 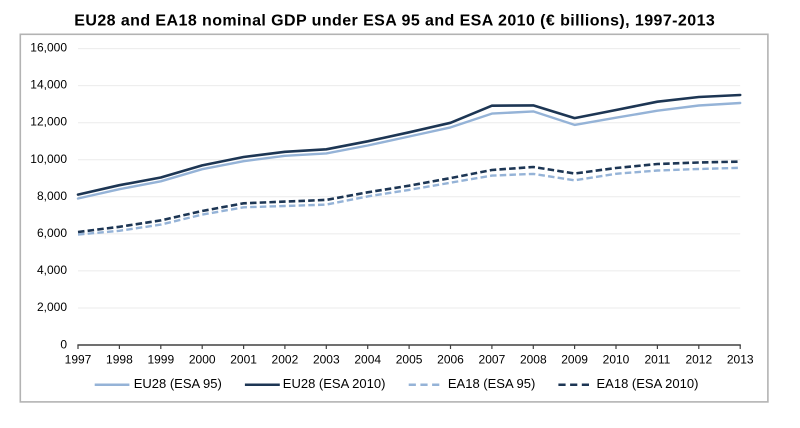 What do you see at coordinates (52, 196) in the screenshot?
I see `svg-text: 8,000` at bounding box center [52, 196].